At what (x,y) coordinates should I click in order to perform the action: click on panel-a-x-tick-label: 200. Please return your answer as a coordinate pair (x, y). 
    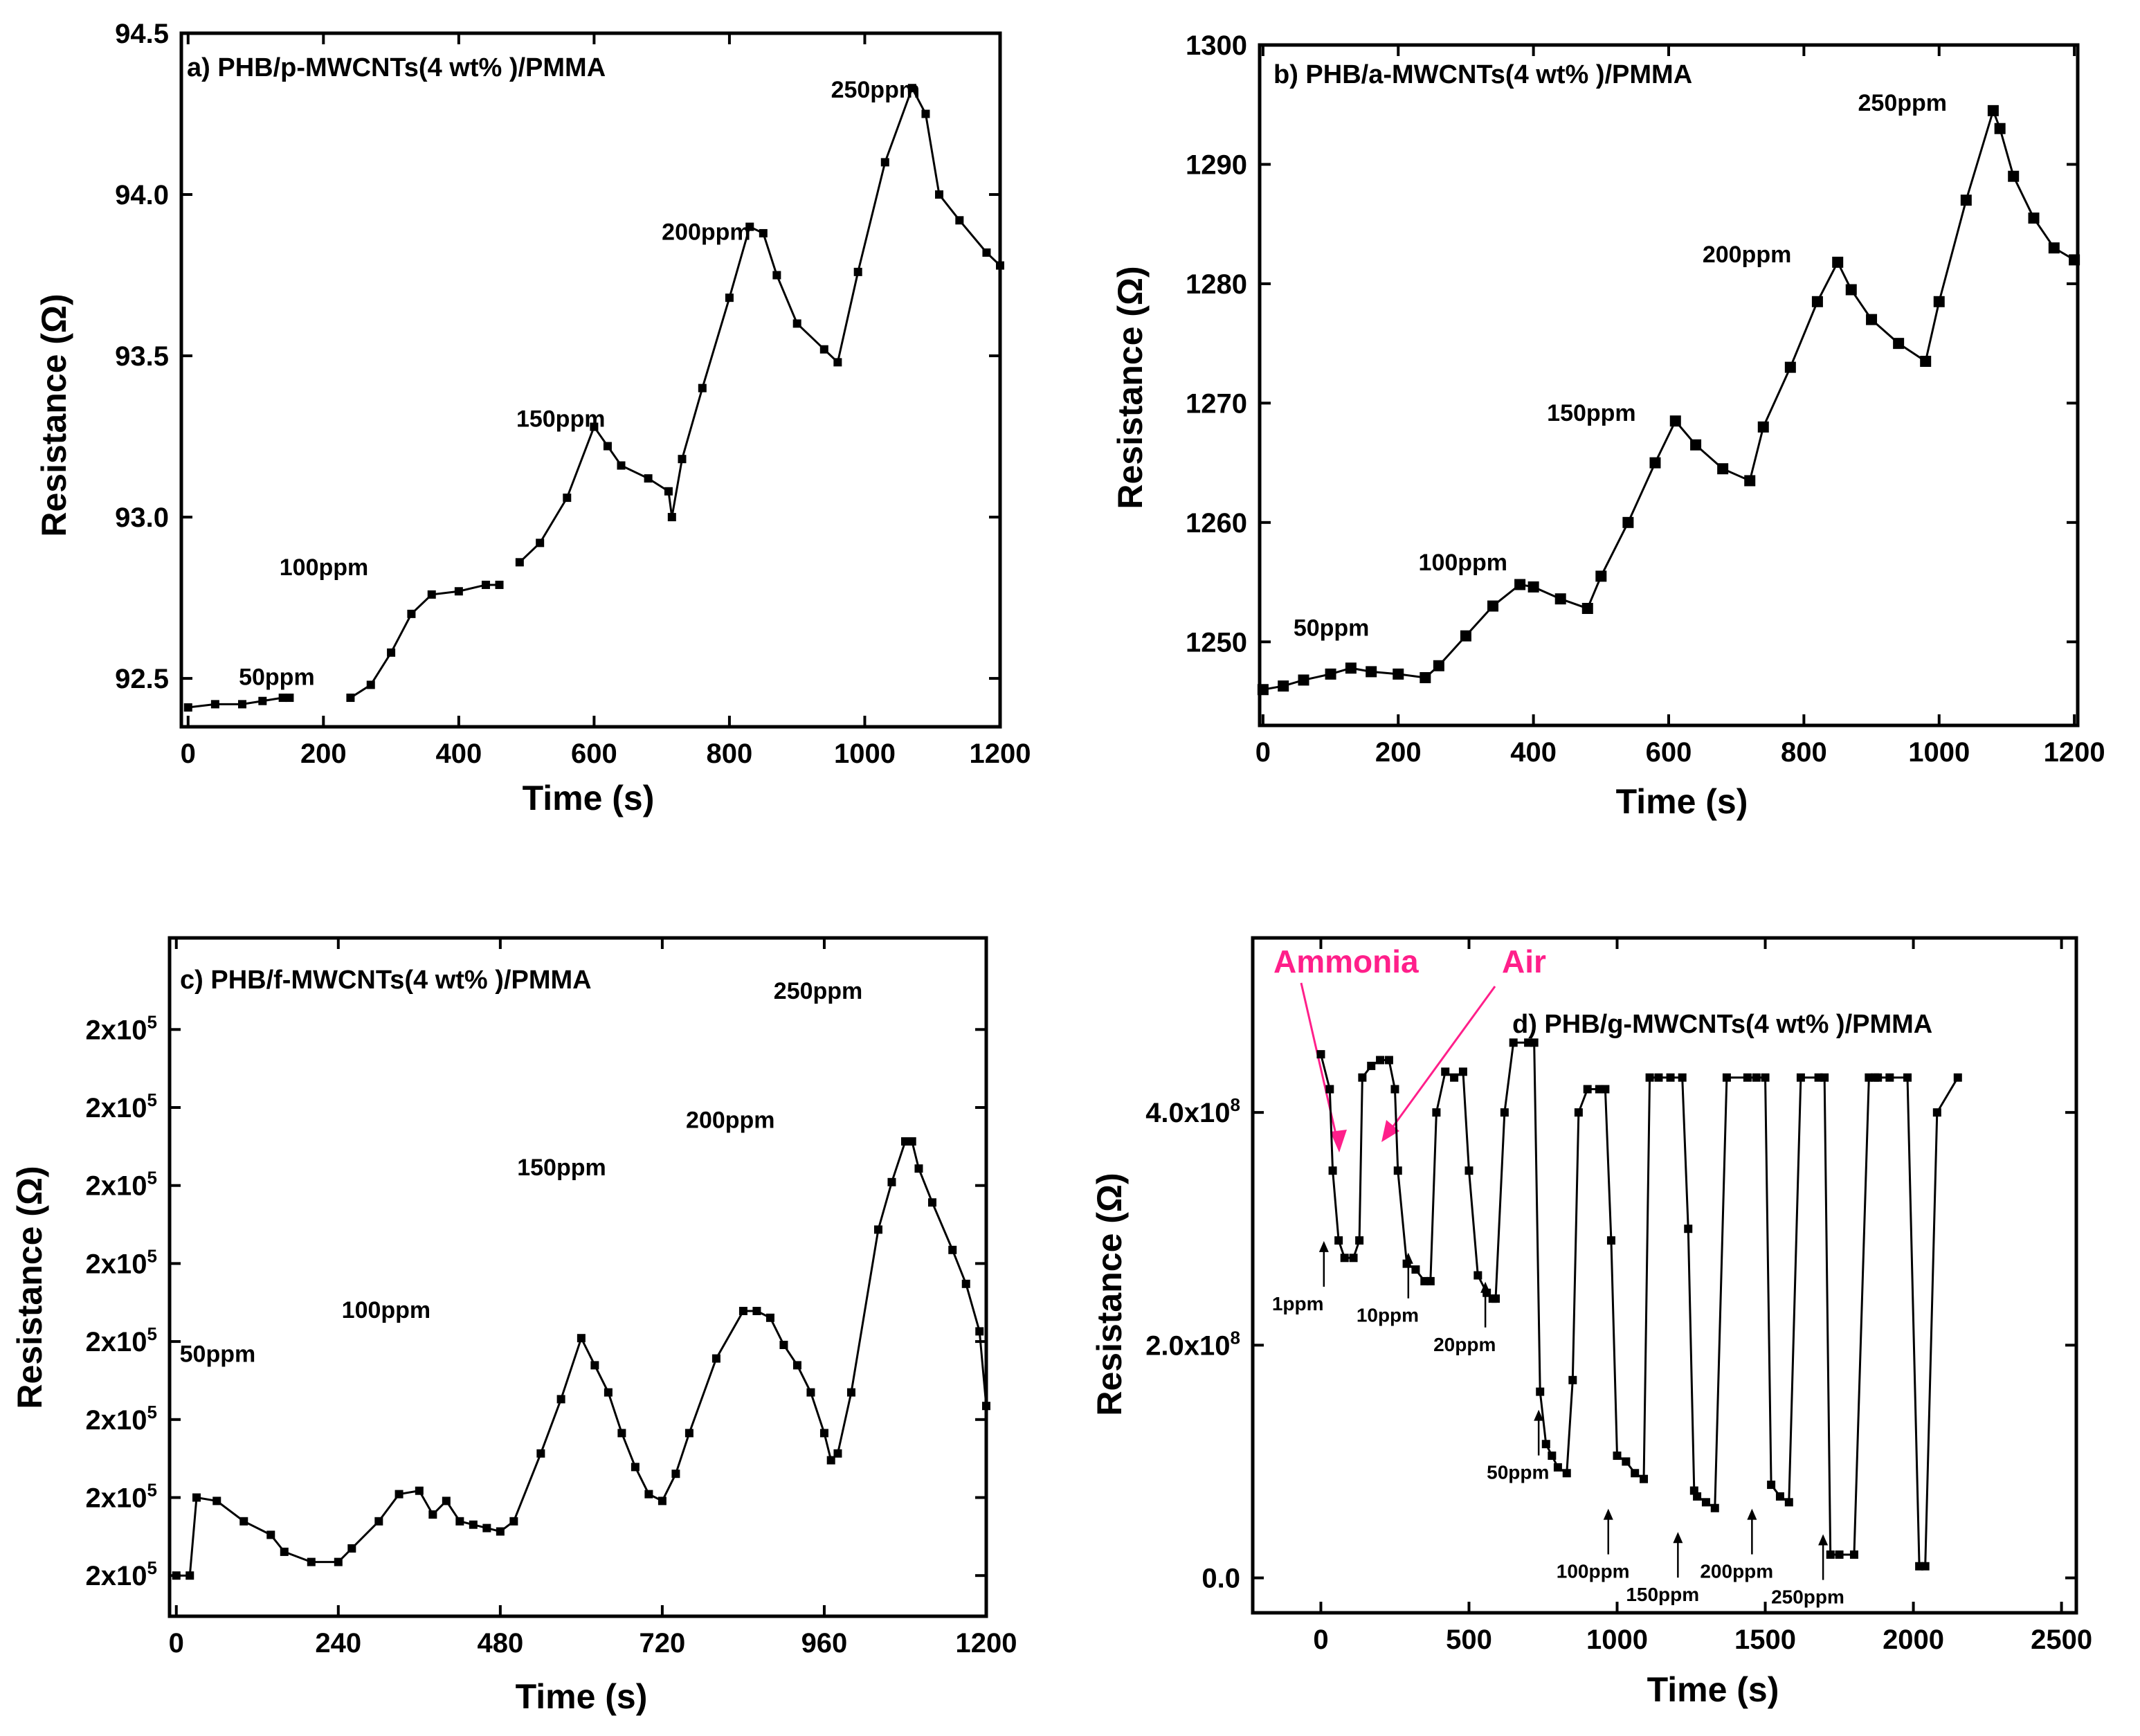
    Looking at the image, I should click on (323, 754).